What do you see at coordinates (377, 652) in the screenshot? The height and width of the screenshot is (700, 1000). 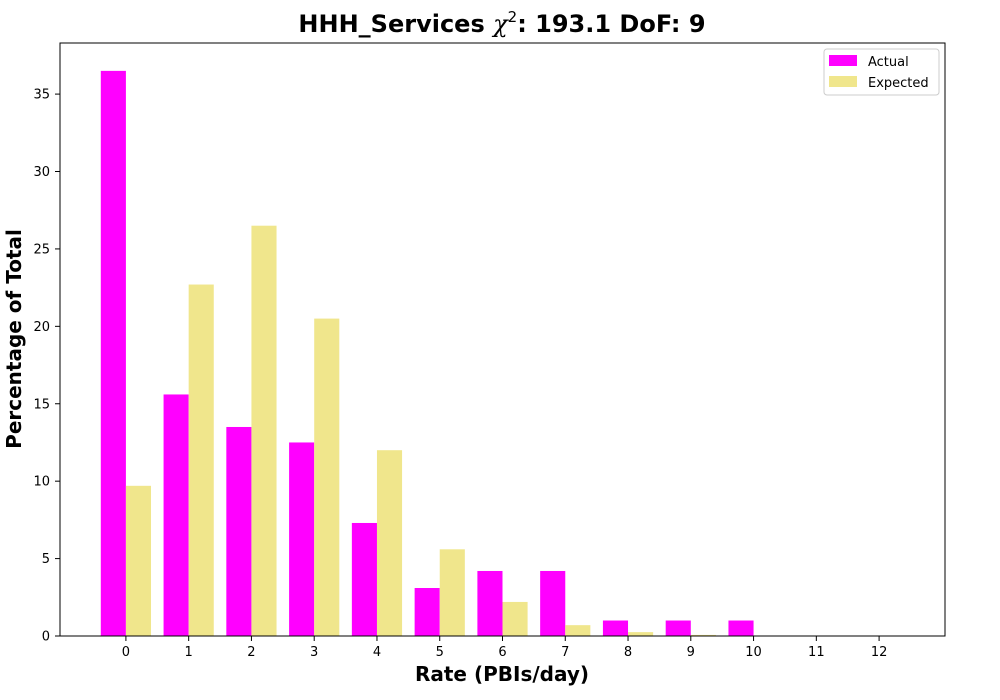 I see `x-tick-label: 4` at bounding box center [377, 652].